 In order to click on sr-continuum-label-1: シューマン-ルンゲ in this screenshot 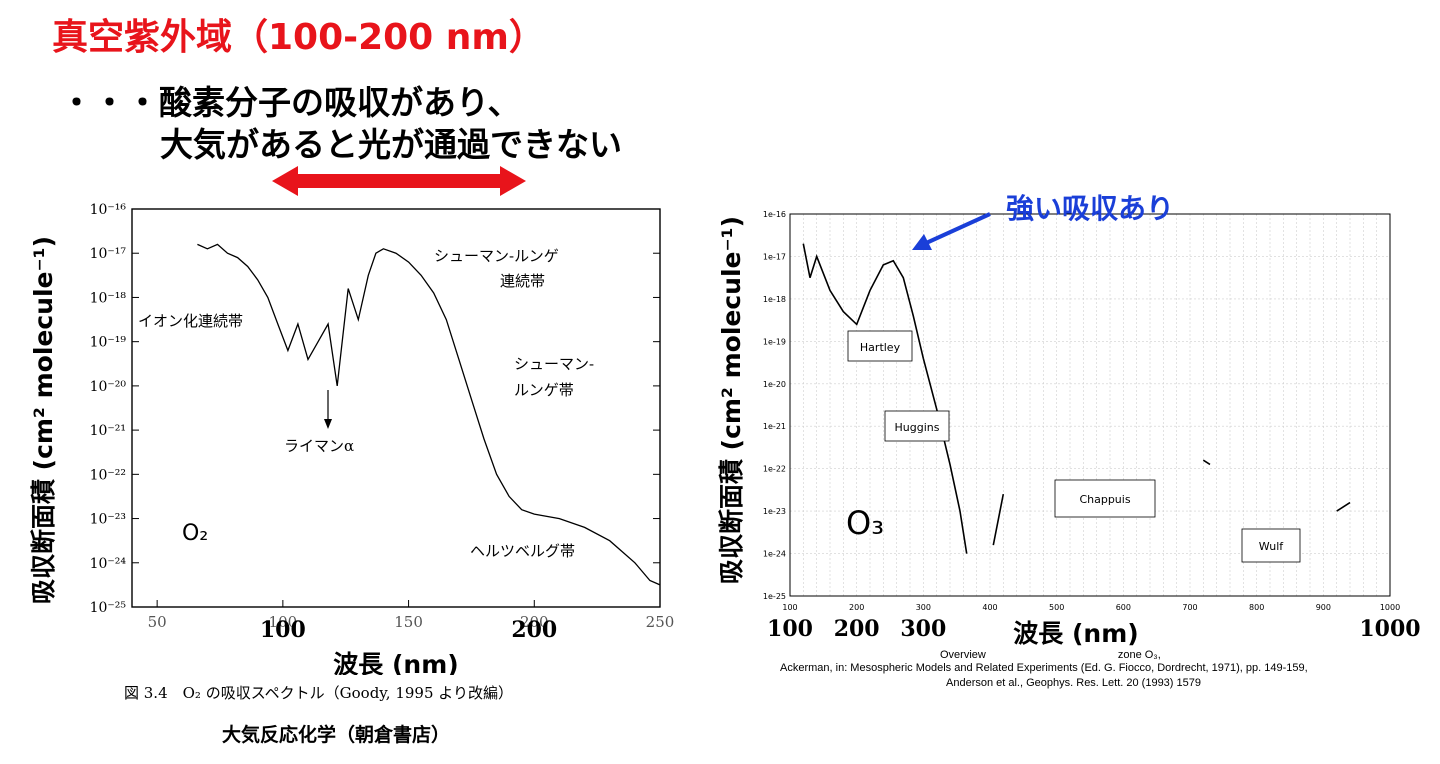, I will do `click(496, 256)`.